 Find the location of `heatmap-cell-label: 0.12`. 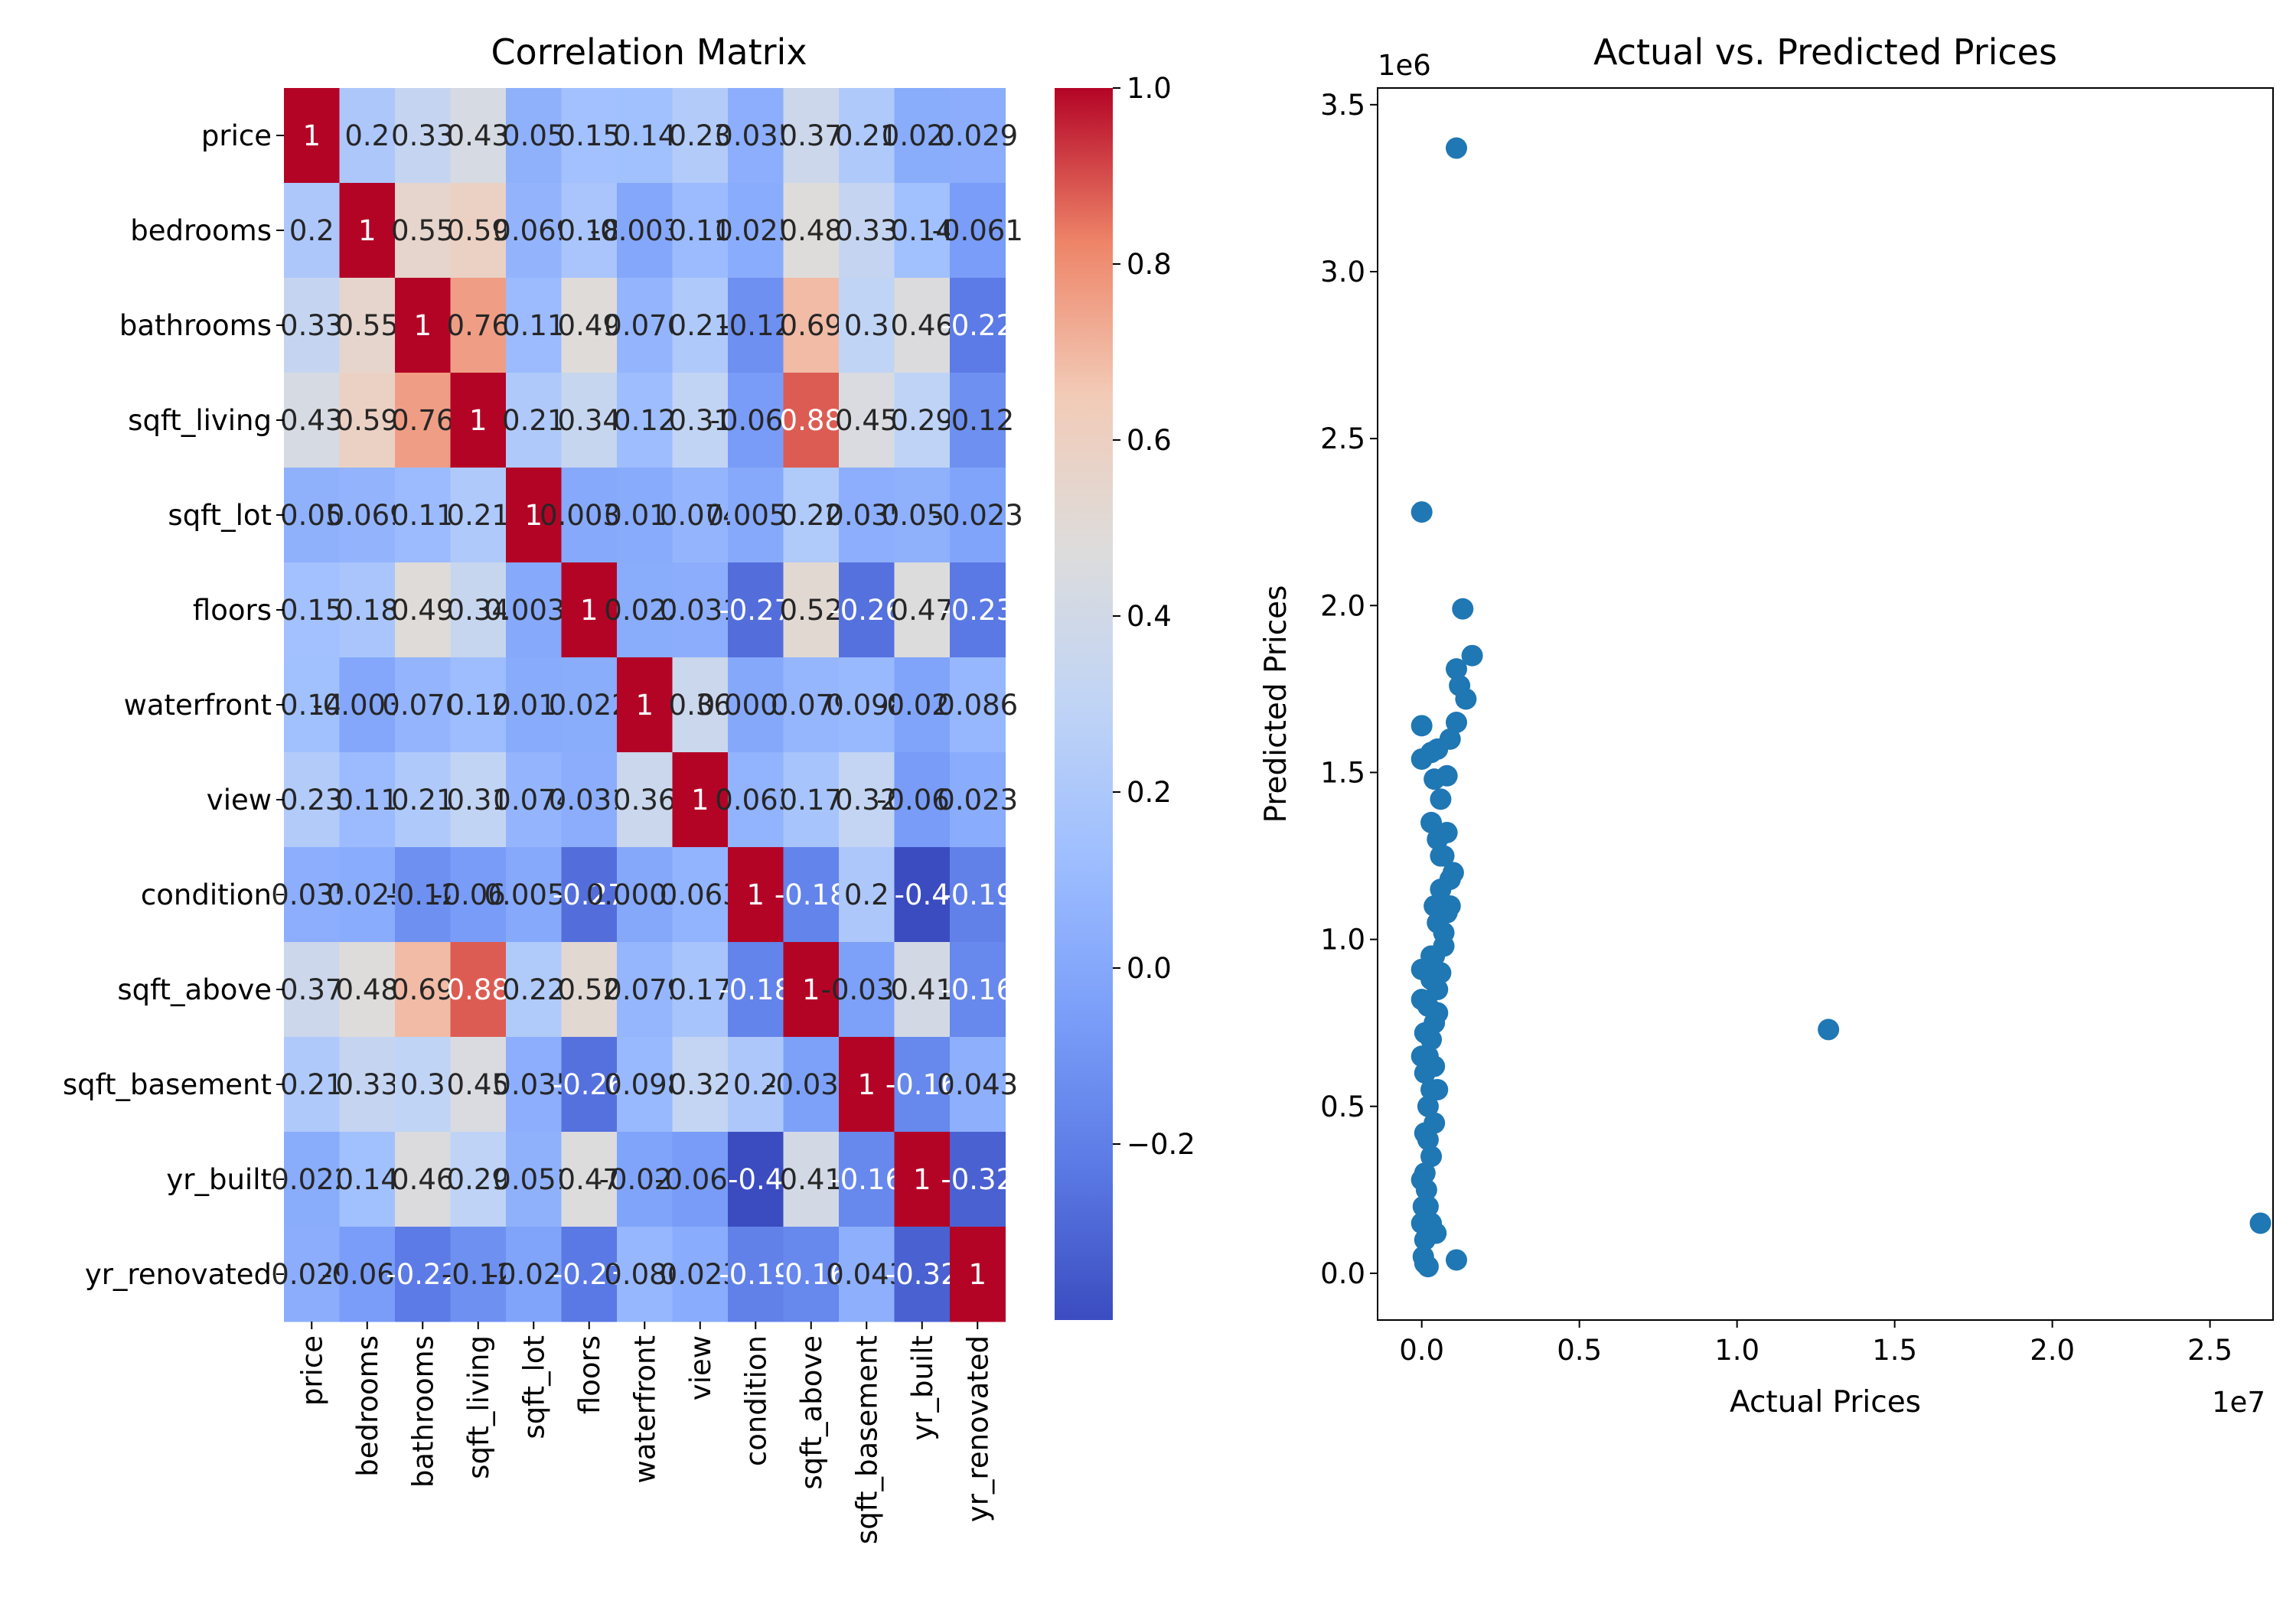

heatmap-cell-label: 0.12 is located at coordinates (478, 705).